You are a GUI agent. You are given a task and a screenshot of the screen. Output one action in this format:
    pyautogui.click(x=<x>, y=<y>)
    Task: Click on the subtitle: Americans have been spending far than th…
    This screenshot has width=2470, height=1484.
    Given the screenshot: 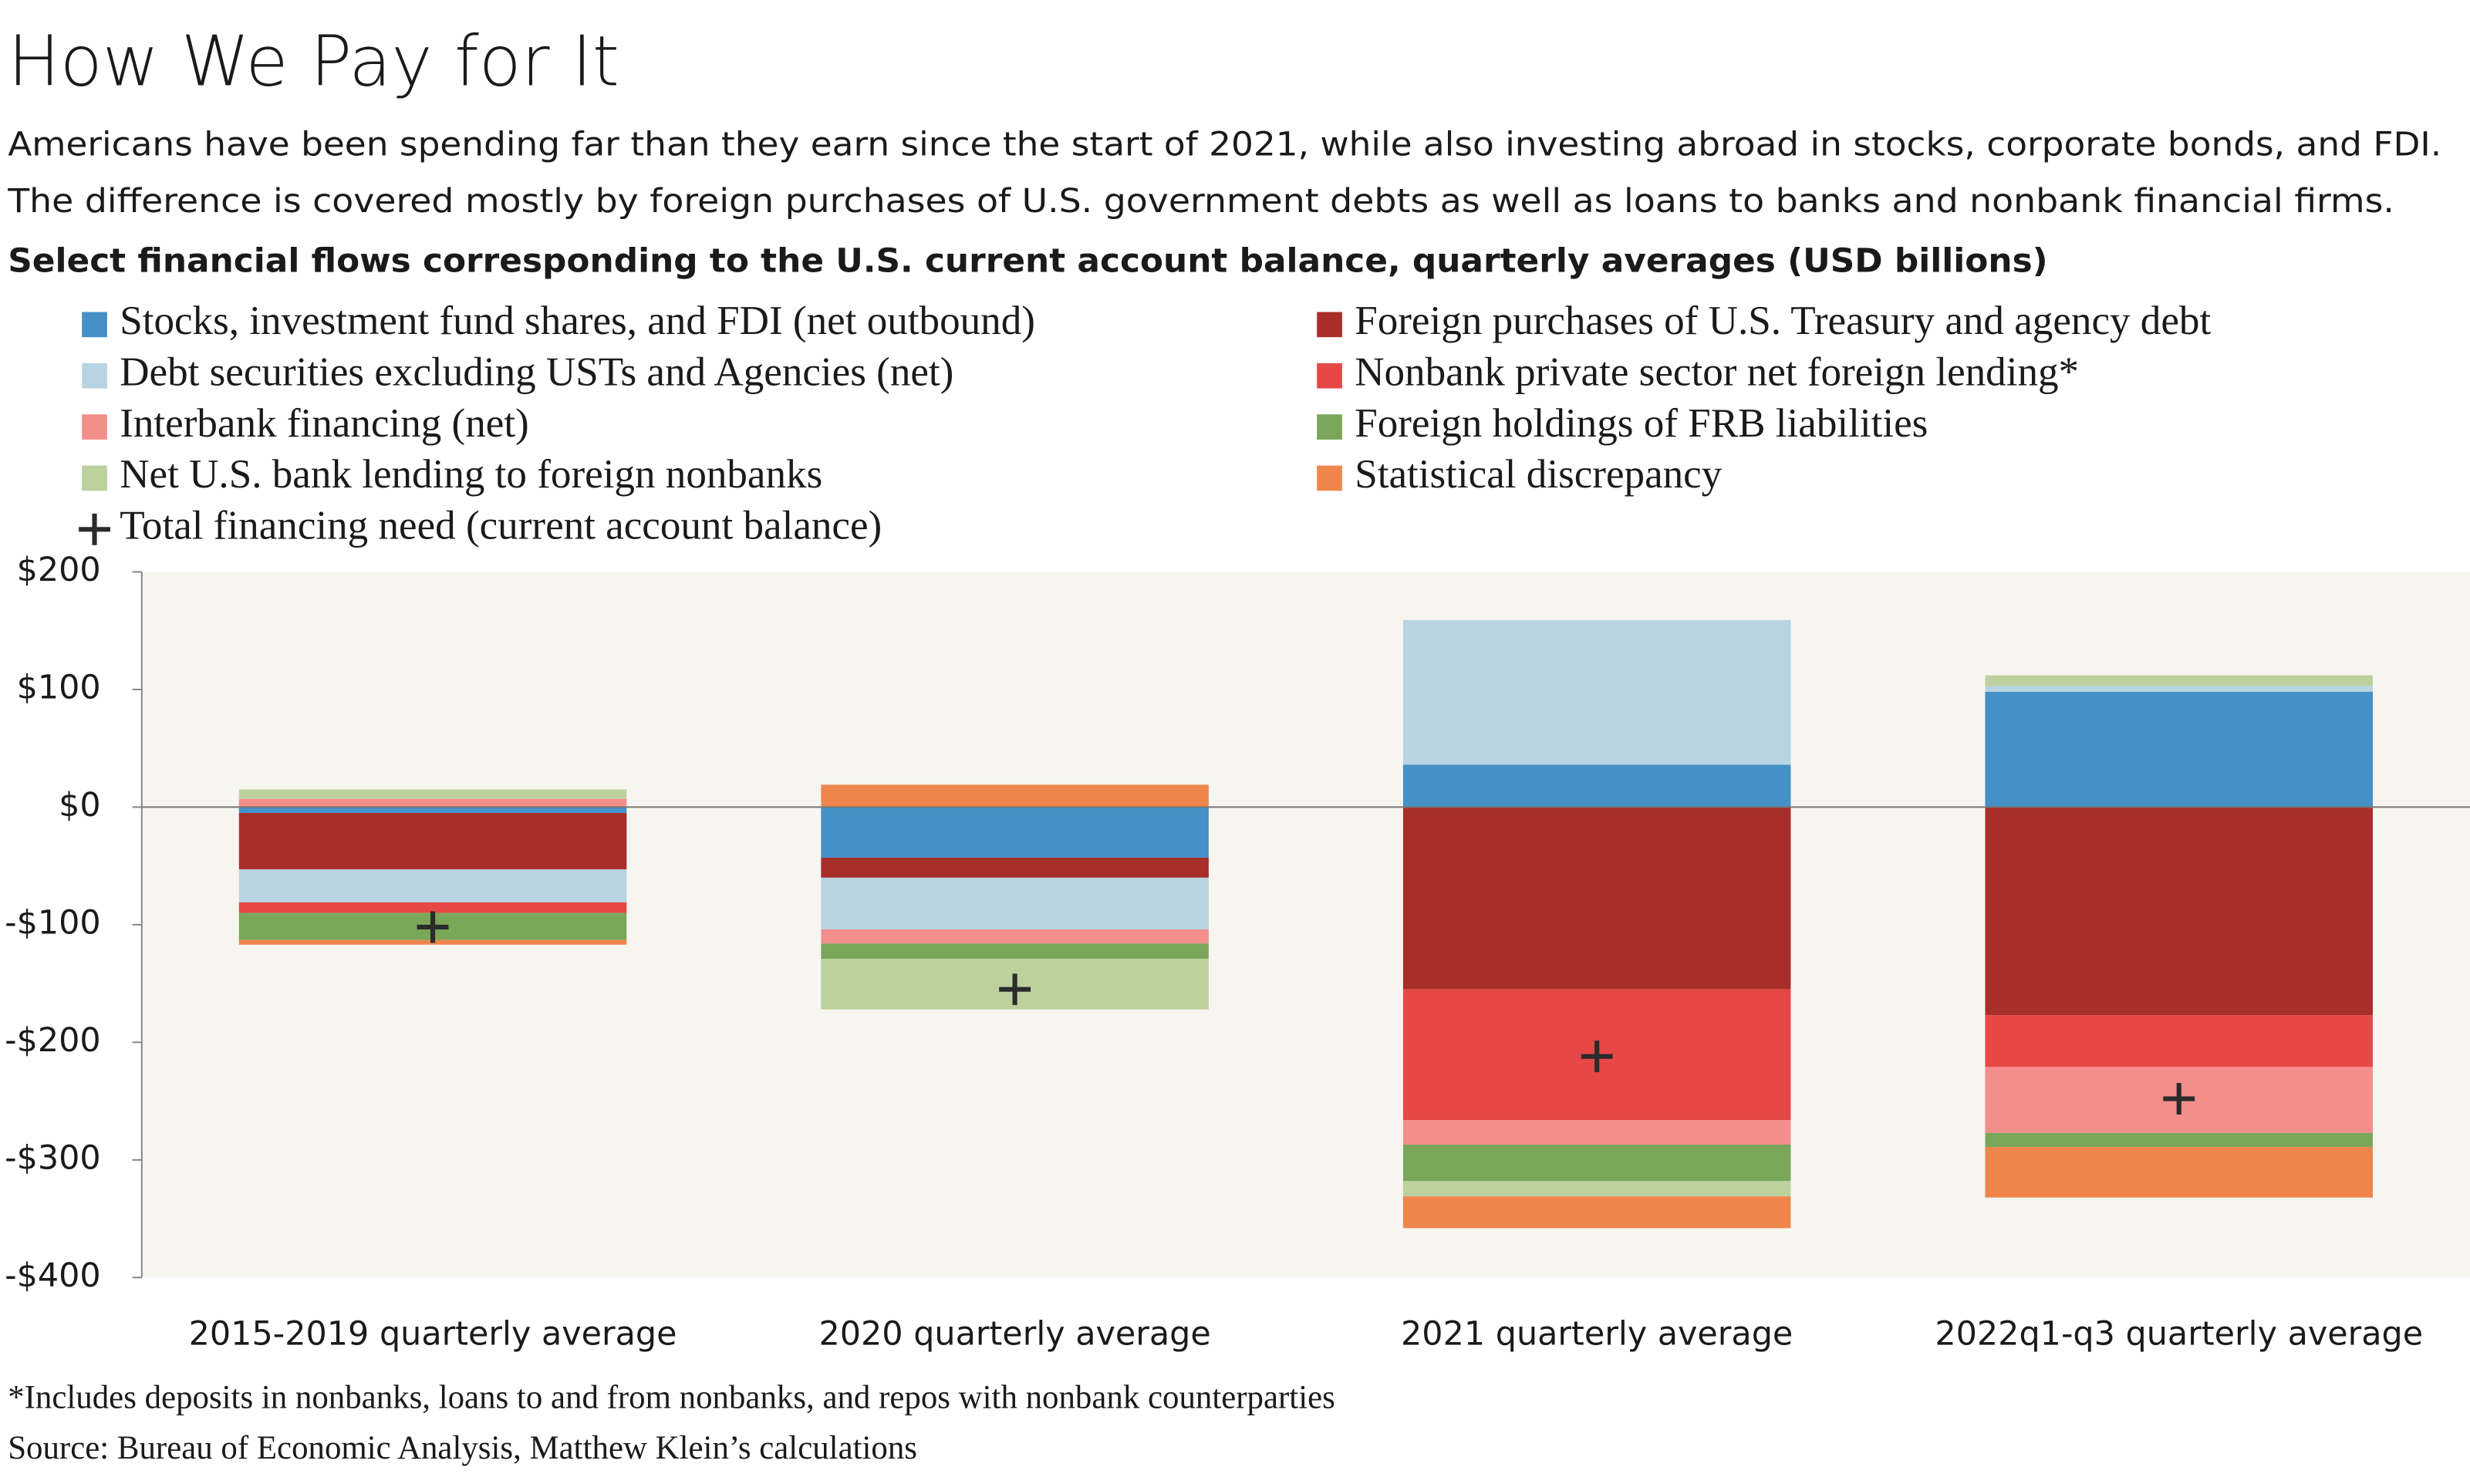 What is the action you would take?
    pyautogui.click(x=1224, y=145)
    